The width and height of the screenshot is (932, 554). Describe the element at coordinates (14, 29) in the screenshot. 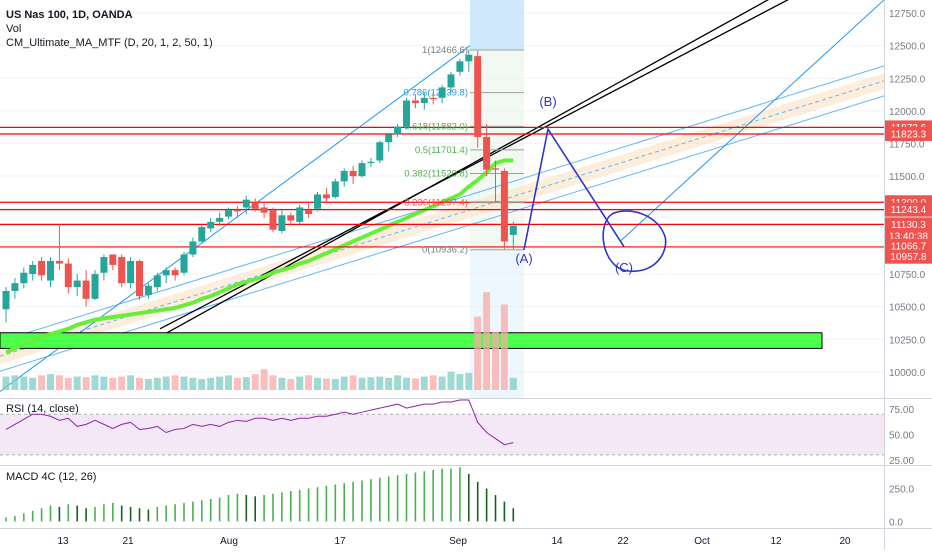

I see `volume-indicator-label: Vol` at that location.